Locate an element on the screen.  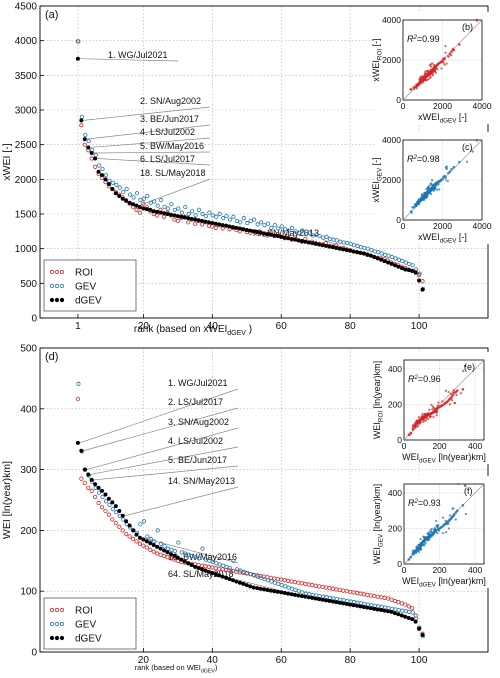
legend-marker is located at coordinates (52, 286).